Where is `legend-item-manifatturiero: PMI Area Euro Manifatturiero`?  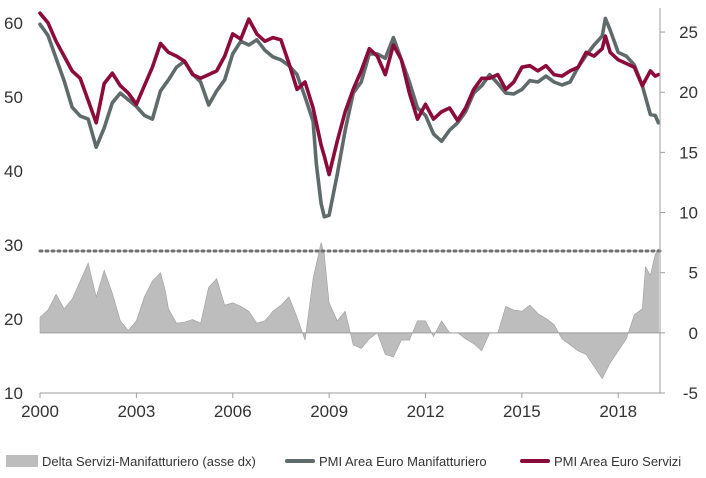 legend-item-manifatturiero: PMI Area Euro Manifatturiero is located at coordinates (386, 461).